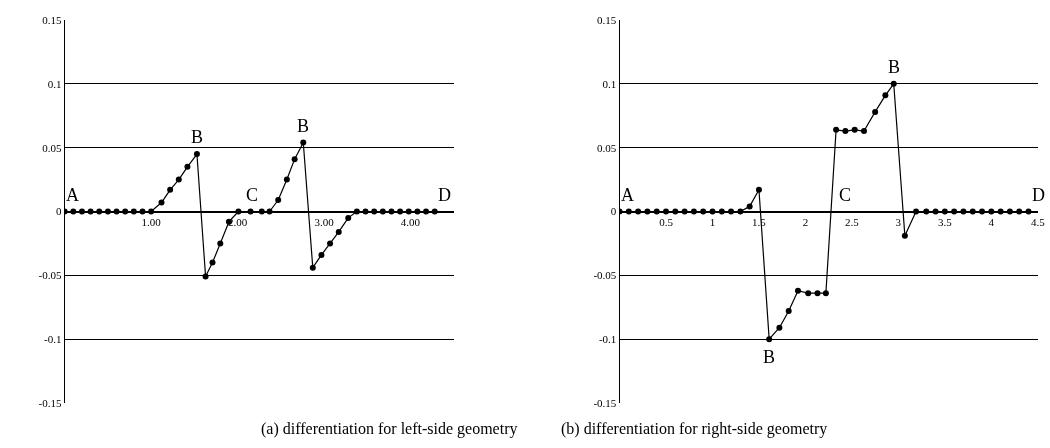 This screenshot has height=448, width=1050. What do you see at coordinates (666, 221) in the screenshot?
I see `x-tick-label: 0.5` at bounding box center [666, 221].